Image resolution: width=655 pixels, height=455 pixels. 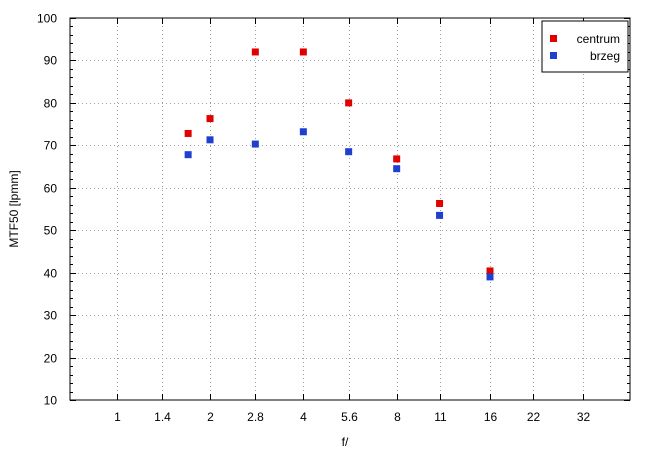 I want to click on y-tick-label: 80, so click(x=51, y=104).